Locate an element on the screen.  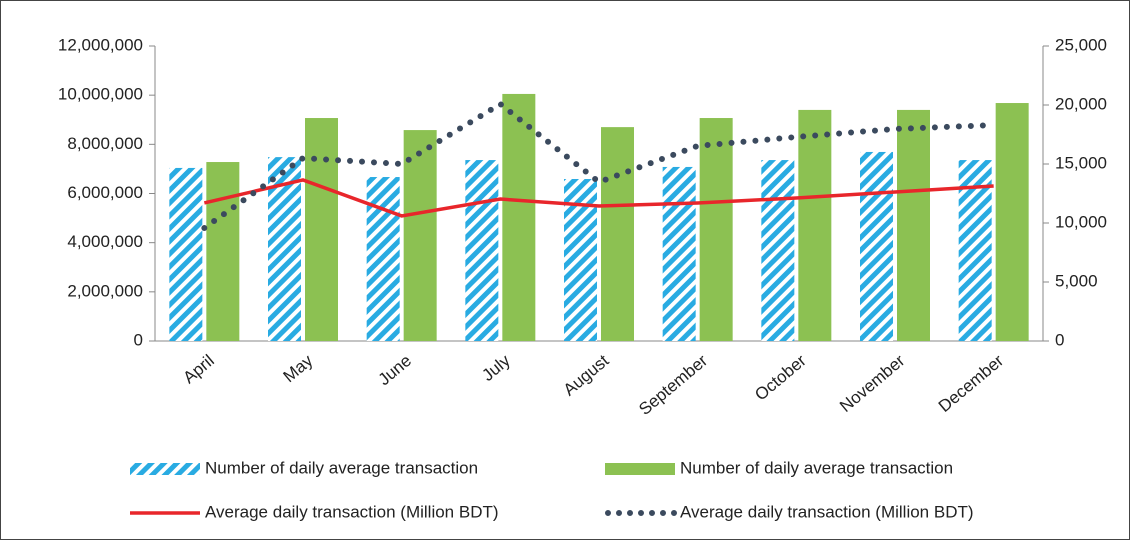
y-tick-label: 8,000,000 is located at coordinates (105, 143).